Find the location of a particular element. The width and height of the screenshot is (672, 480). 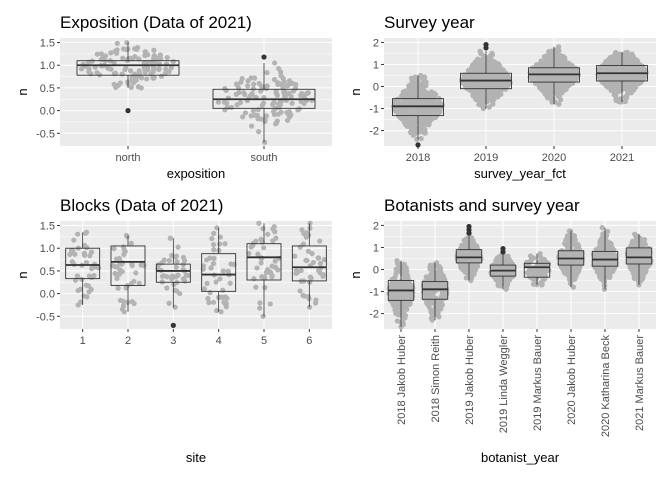

survey-y-tick-label: -1 is located at coordinates (374, 110).